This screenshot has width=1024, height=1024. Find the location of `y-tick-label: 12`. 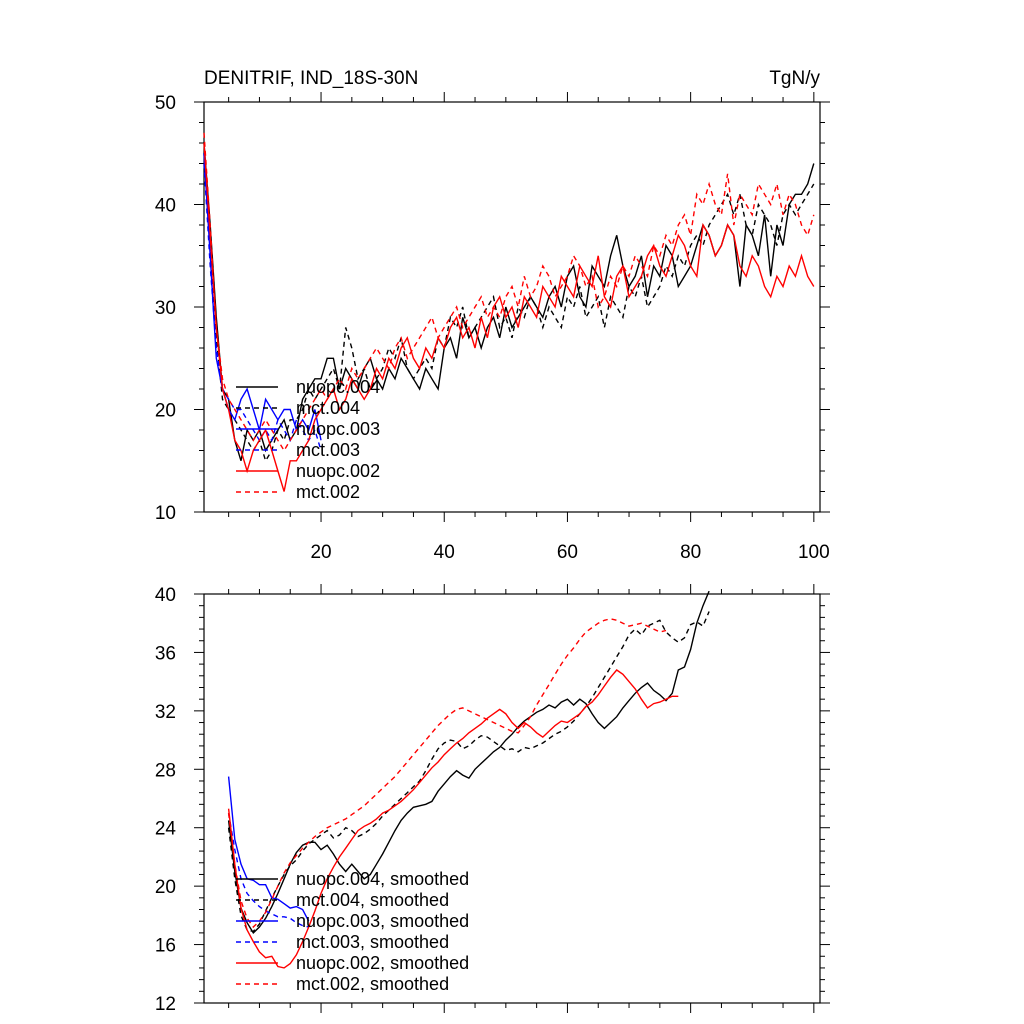

y-tick-label: 12 is located at coordinates (165, 1004).